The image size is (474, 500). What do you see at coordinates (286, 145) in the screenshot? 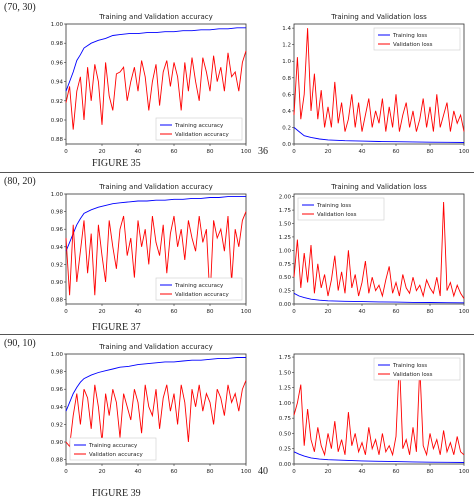
I see `y-tick-label: 0.0` at bounding box center [286, 145].